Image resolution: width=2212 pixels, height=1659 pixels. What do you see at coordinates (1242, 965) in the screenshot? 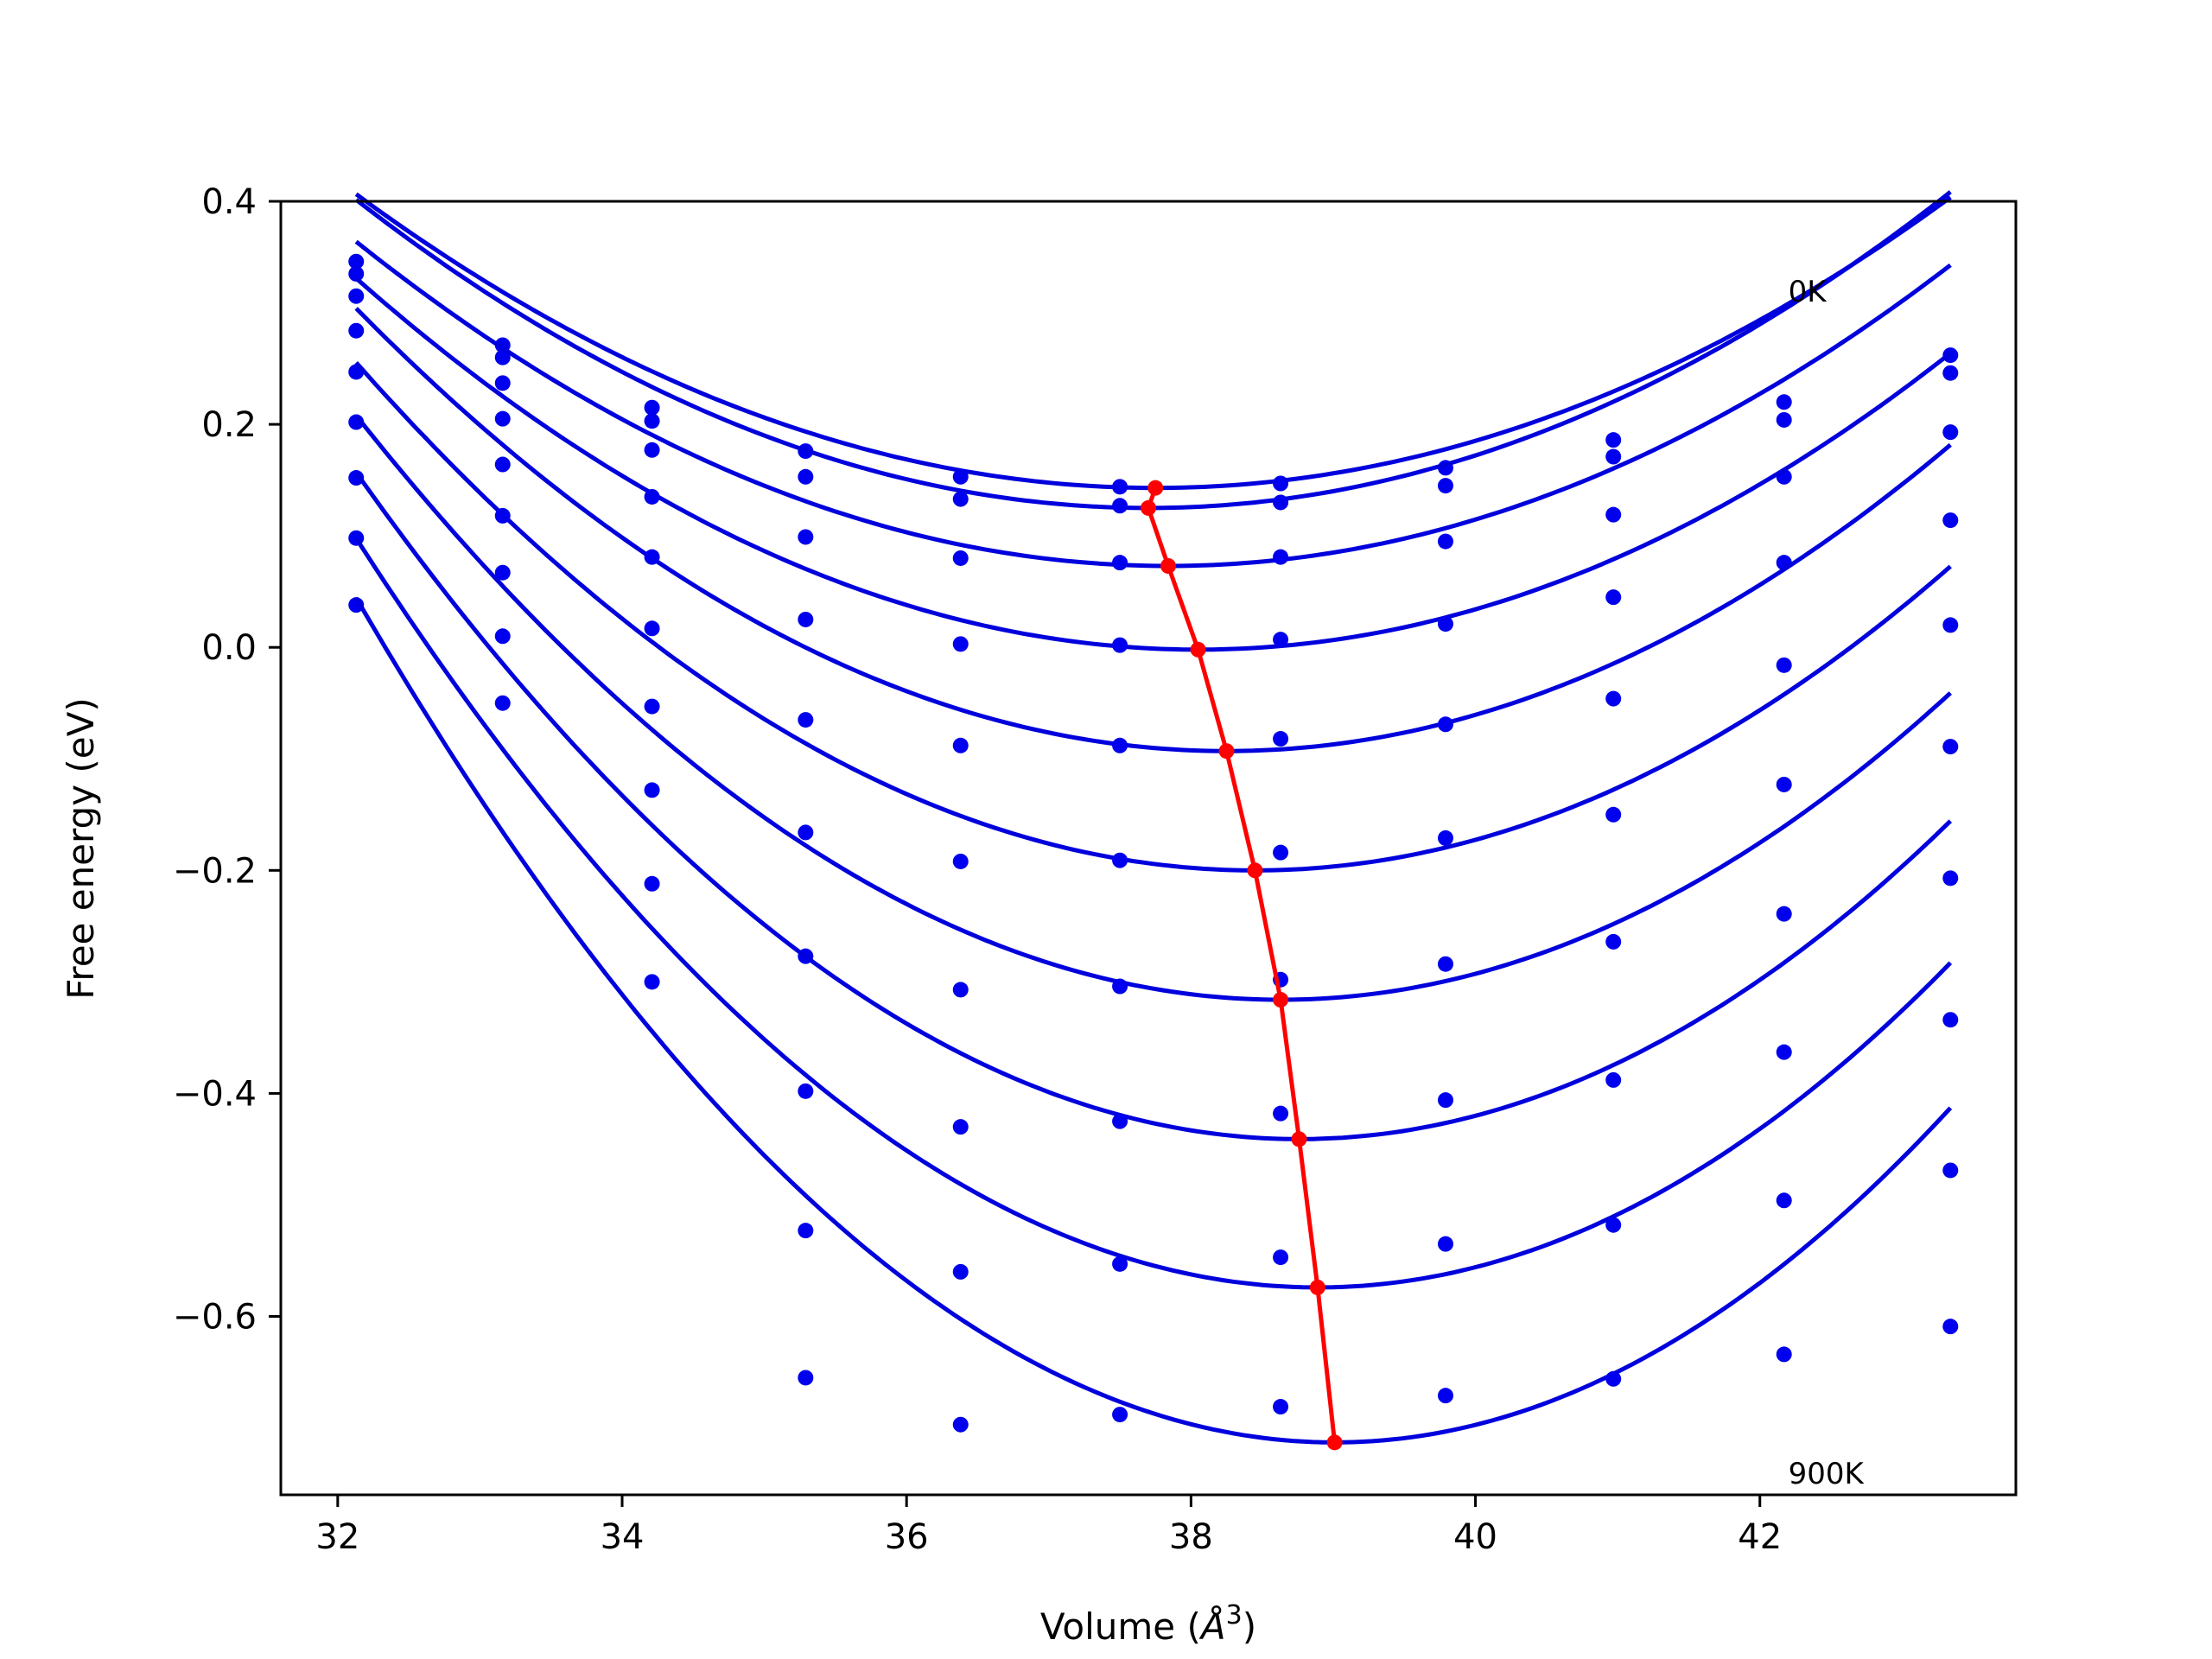
I see `minimum-line-layer` at bounding box center [1242, 965].